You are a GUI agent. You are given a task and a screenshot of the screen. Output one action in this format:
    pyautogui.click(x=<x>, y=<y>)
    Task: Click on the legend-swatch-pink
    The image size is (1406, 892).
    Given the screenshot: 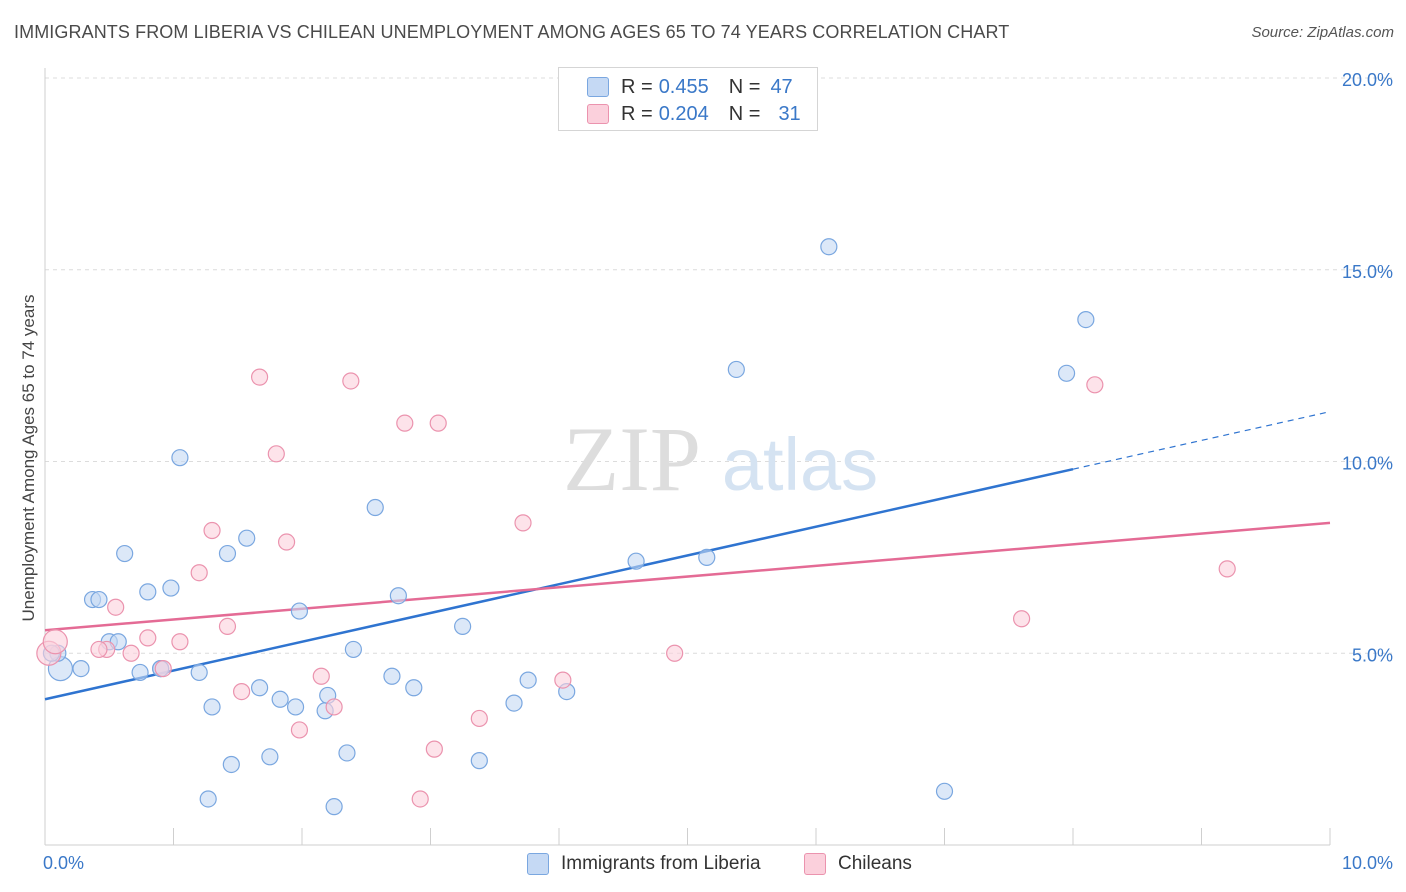 What is the action you would take?
    pyautogui.click(x=598, y=114)
    